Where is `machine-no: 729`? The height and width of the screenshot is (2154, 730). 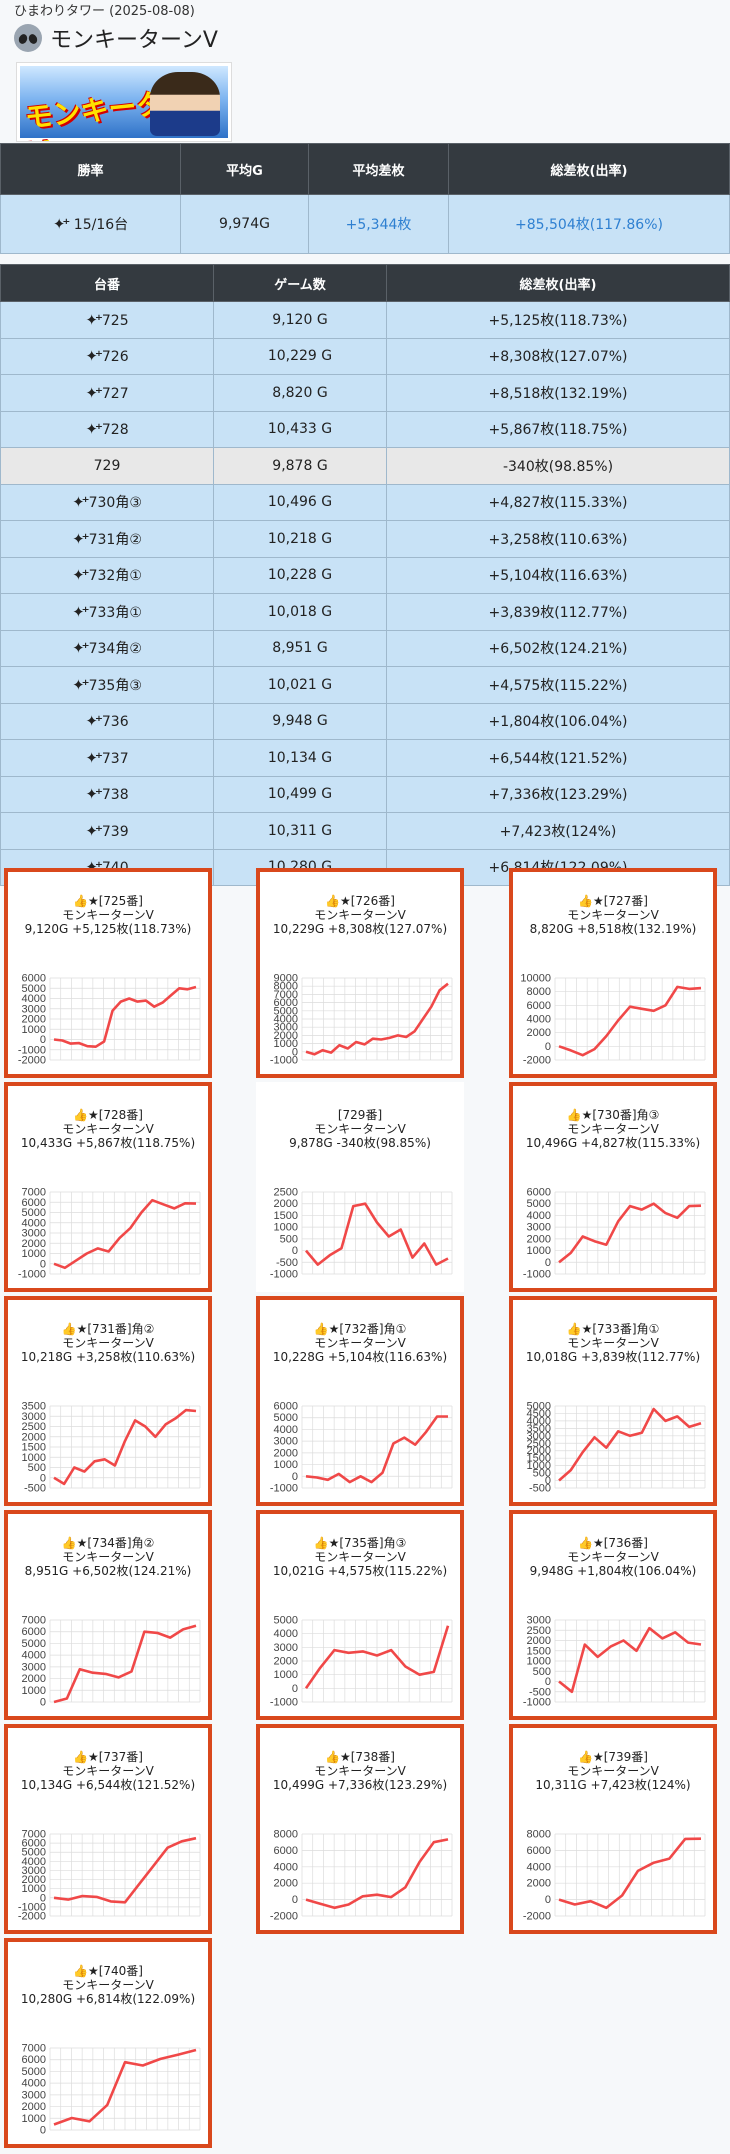 machine-no: 729 is located at coordinates (107, 465).